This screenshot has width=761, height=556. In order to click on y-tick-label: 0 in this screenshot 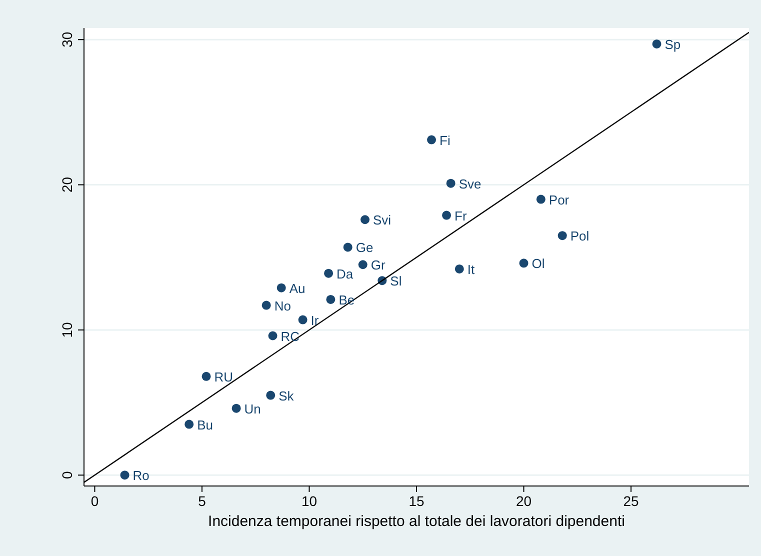, I will do `click(67, 475)`.